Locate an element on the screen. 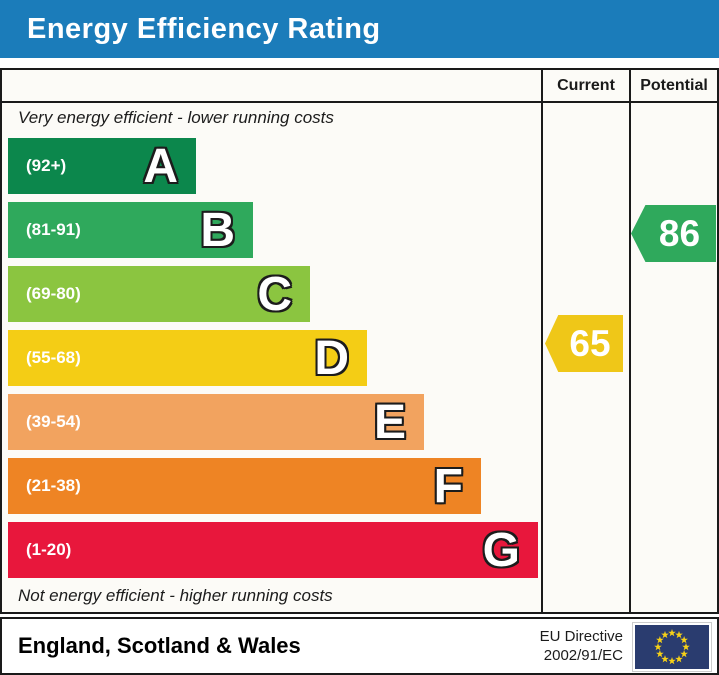 Image resolution: width=719 pixels, height=675 pixels. band-row: (55-68) D is located at coordinates (187, 358).